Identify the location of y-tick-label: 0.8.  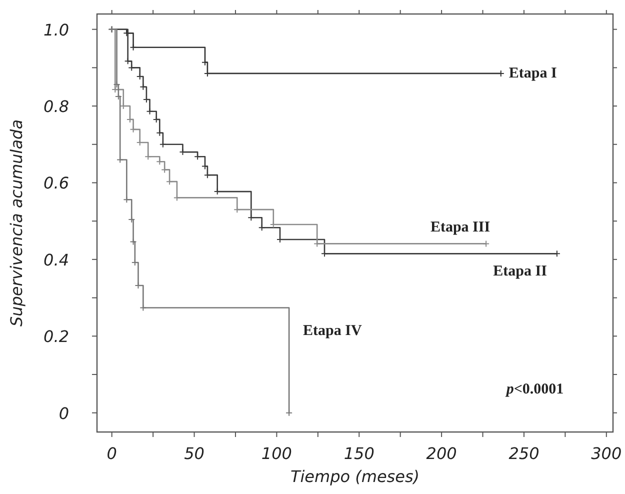
(56, 106).